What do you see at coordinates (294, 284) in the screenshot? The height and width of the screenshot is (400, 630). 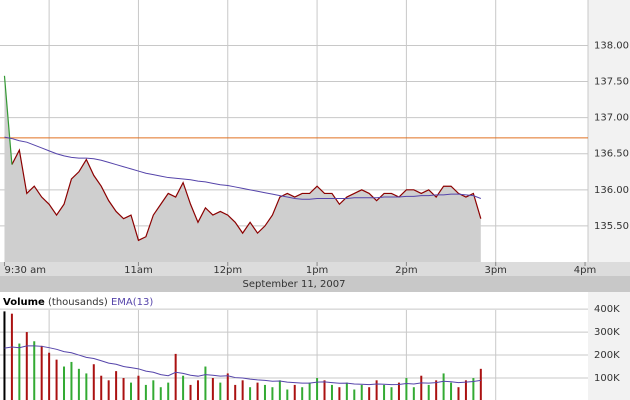 I see `date-label: September 11, 2007` at bounding box center [294, 284].